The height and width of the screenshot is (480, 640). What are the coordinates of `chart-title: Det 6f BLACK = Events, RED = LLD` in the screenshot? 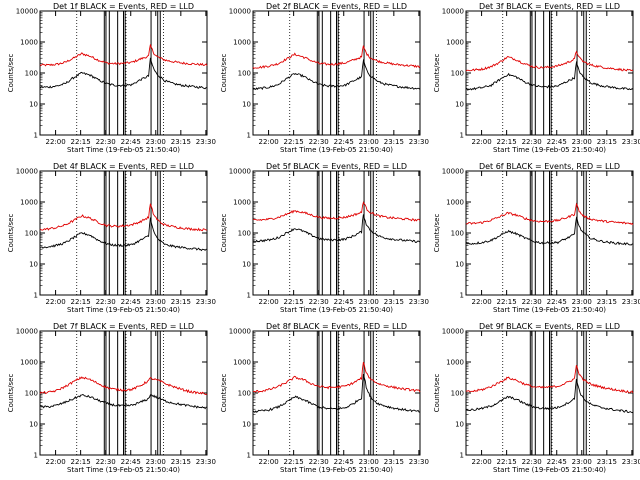 It's located at (549, 166).